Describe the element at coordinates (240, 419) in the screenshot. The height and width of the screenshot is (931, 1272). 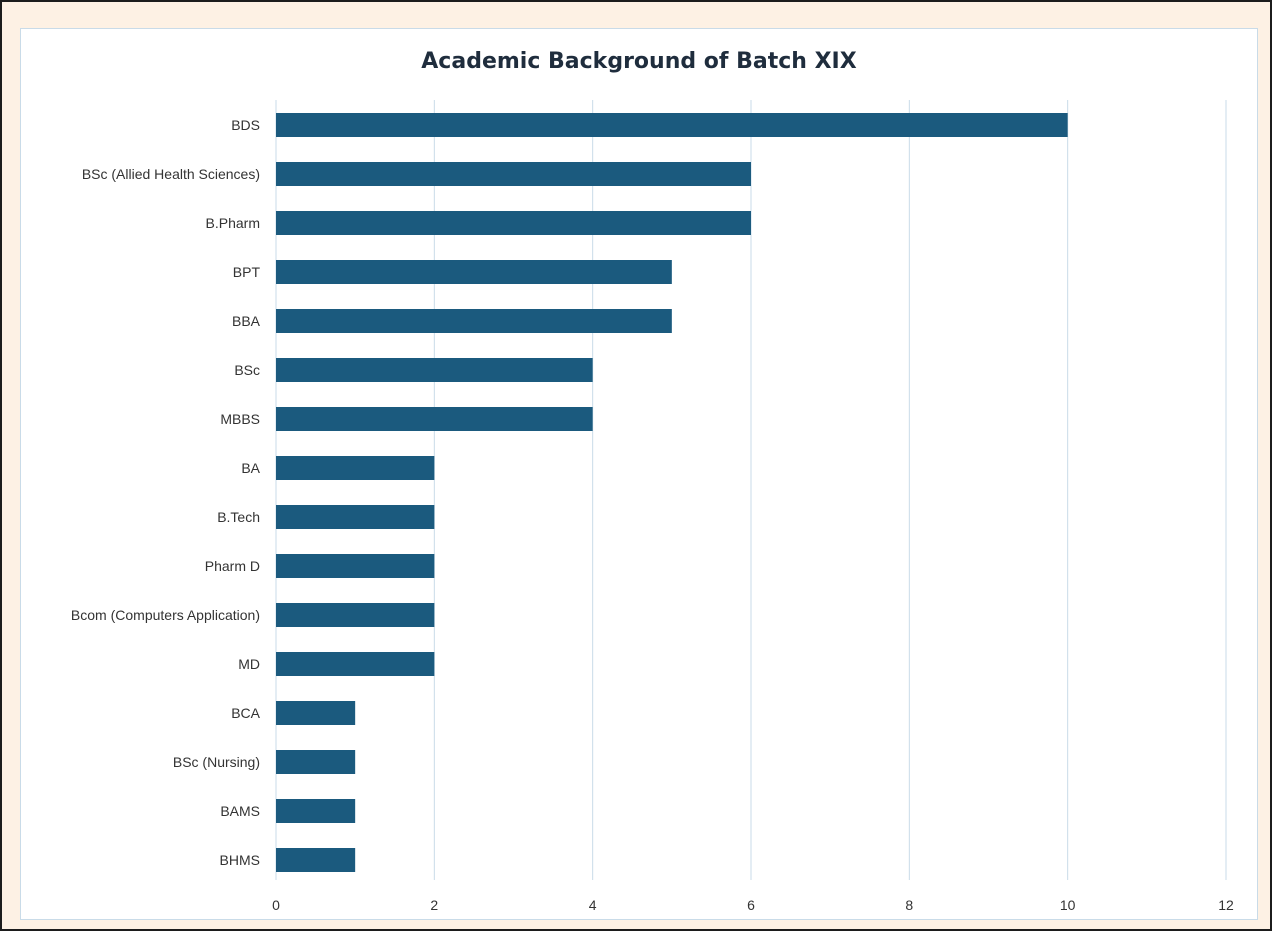
I see `category-label: MBBS` at that location.